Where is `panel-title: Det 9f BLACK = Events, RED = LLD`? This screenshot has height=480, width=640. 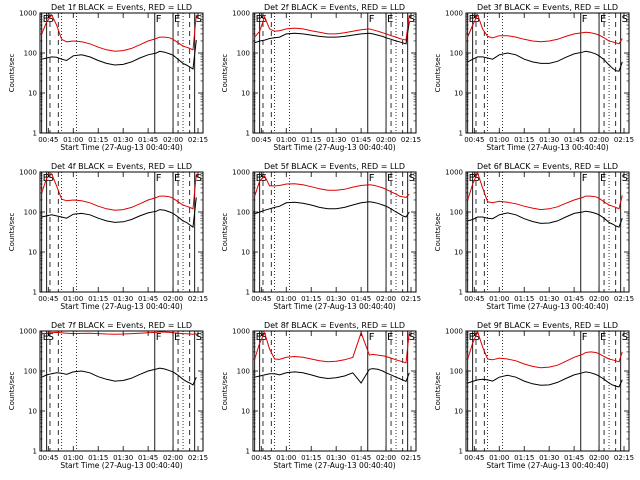
panel-title: Det 9f BLACK = Events, RED = LLD is located at coordinates (547, 325).